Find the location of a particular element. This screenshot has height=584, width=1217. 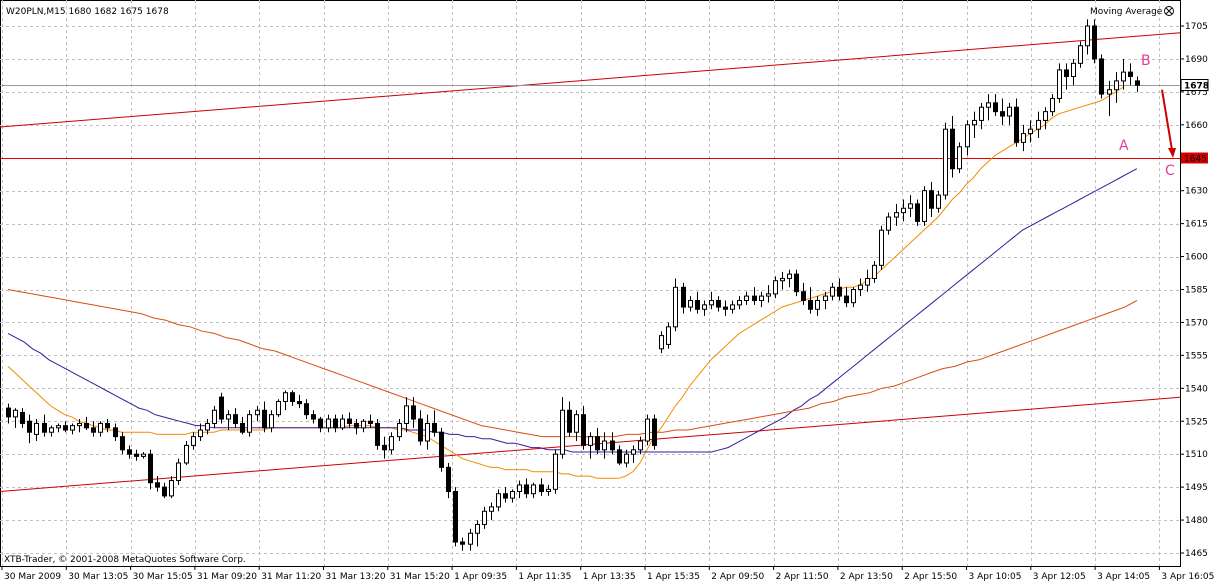

x-tick-label: 1 Apr 15:35 is located at coordinates (673, 577).